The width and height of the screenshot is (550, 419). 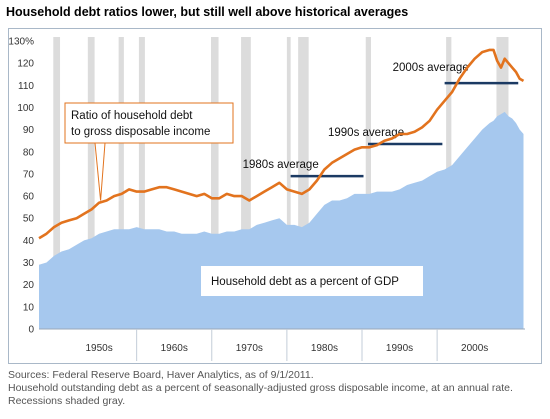 What do you see at coordinates (281, 165) in the screenshot?
I see `average-label: 1980s average` at bounding box center [281, 165].